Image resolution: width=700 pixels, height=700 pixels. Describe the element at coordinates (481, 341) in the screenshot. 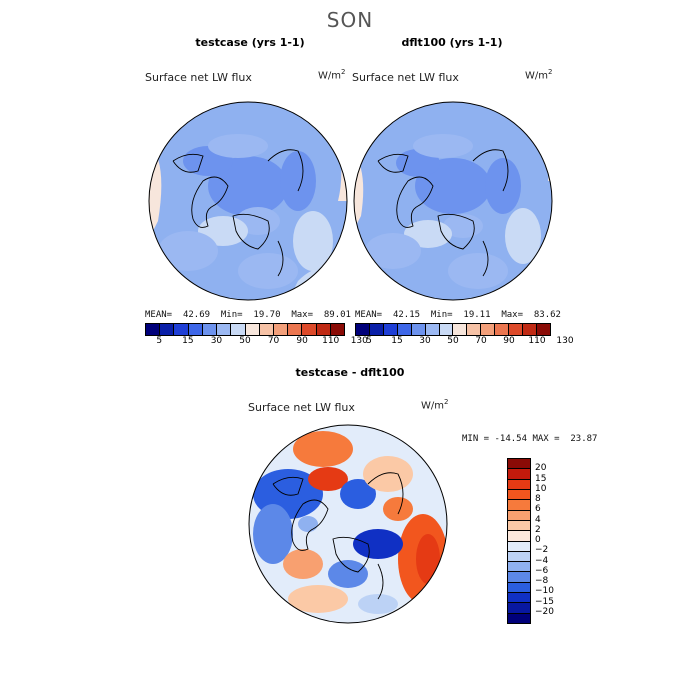

I see `right-colorbar-tick-label: 70` at that location.